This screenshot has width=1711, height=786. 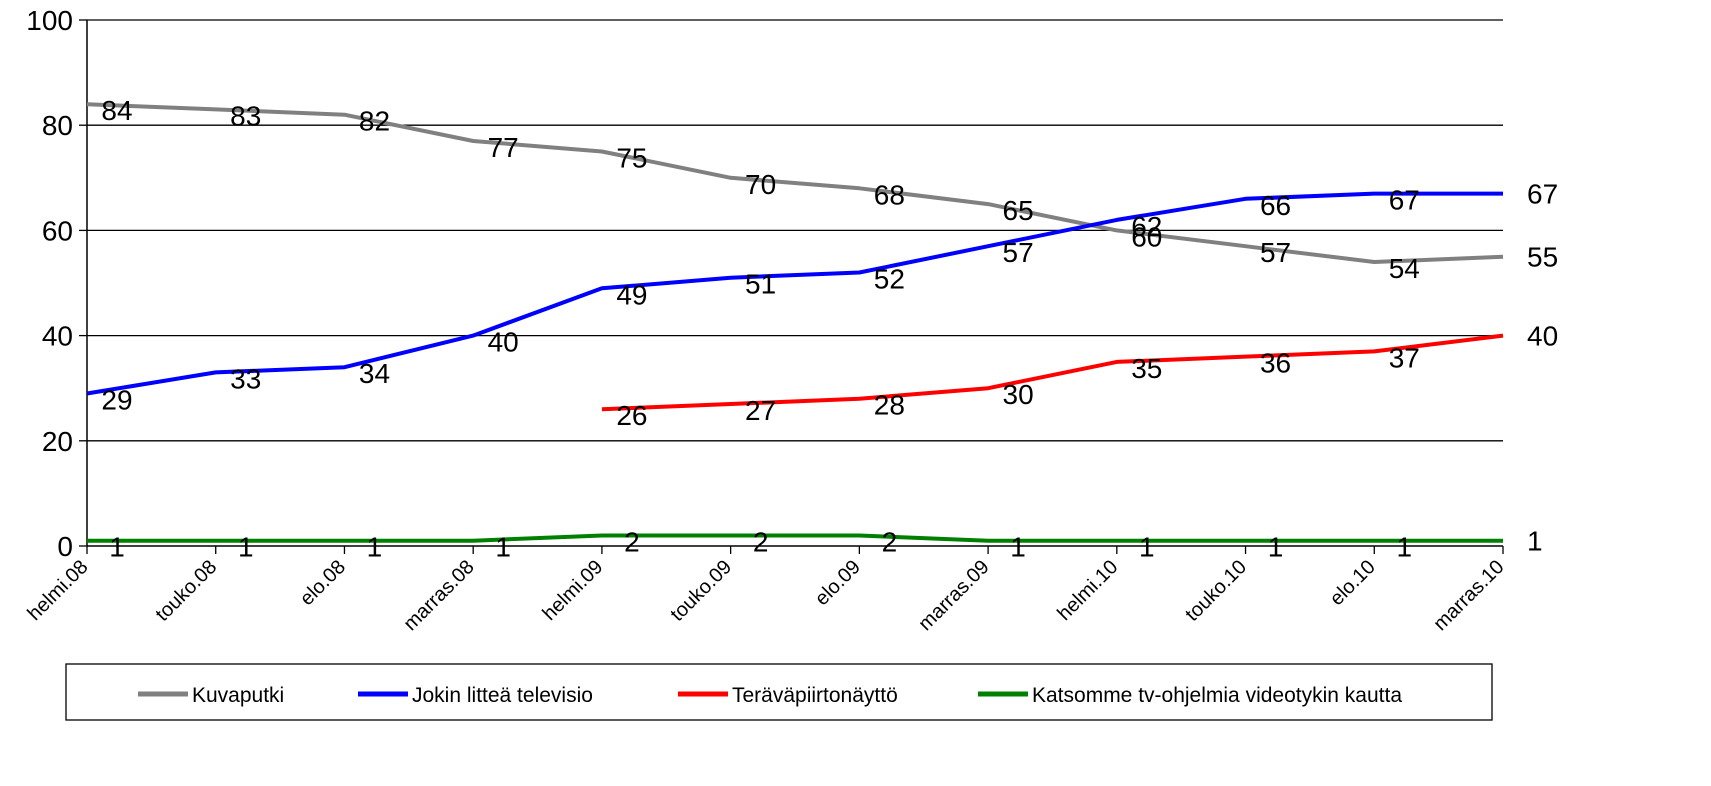 I want to click on data-label: 84, so click(x=116, y=110).